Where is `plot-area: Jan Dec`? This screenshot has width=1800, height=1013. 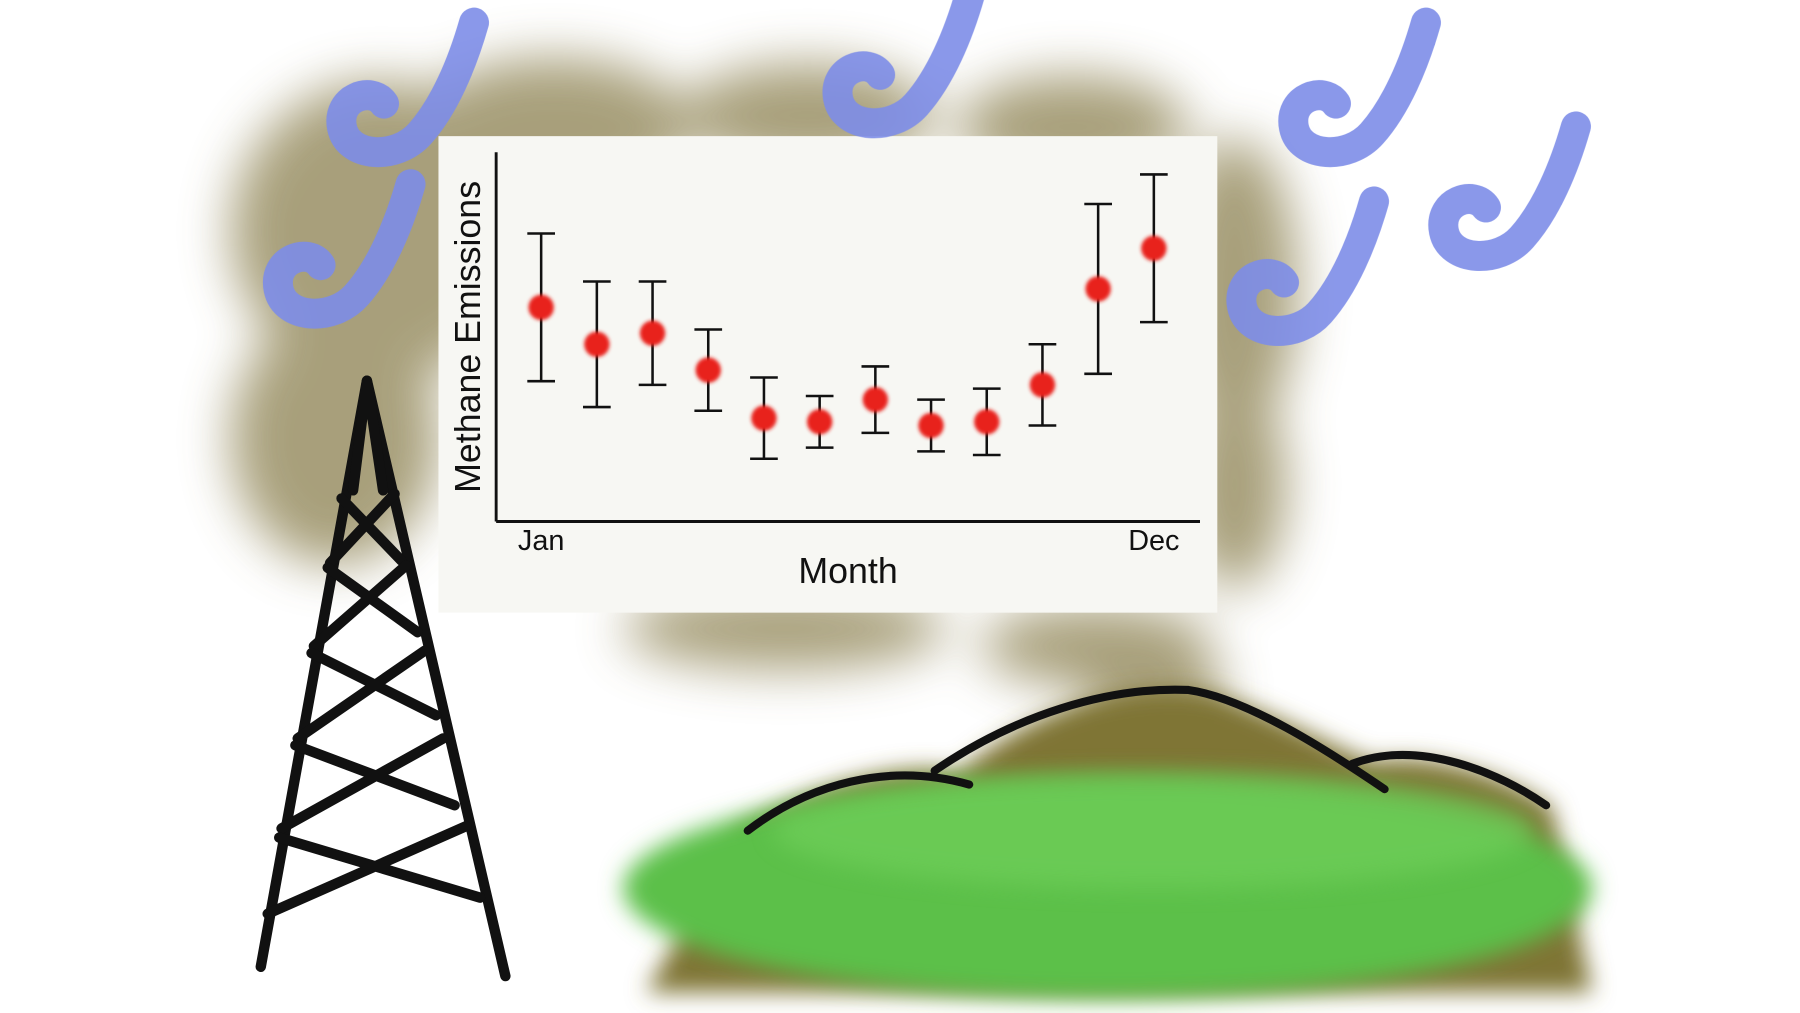 plot-area: Jan Dec is located at coordinates (848, 365).